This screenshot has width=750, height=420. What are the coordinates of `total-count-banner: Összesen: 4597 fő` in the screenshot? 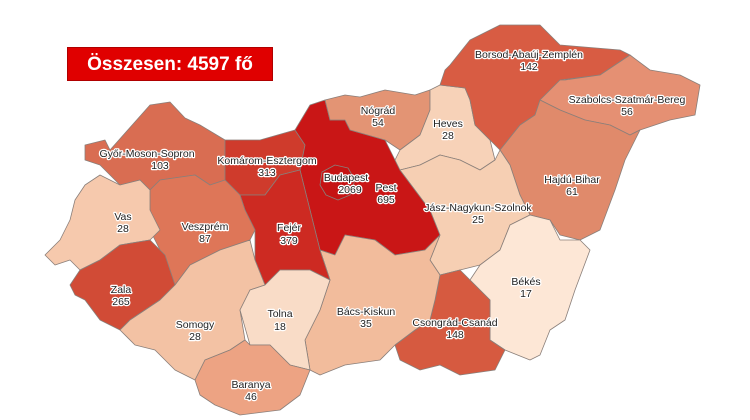 It's located at (170, 64).